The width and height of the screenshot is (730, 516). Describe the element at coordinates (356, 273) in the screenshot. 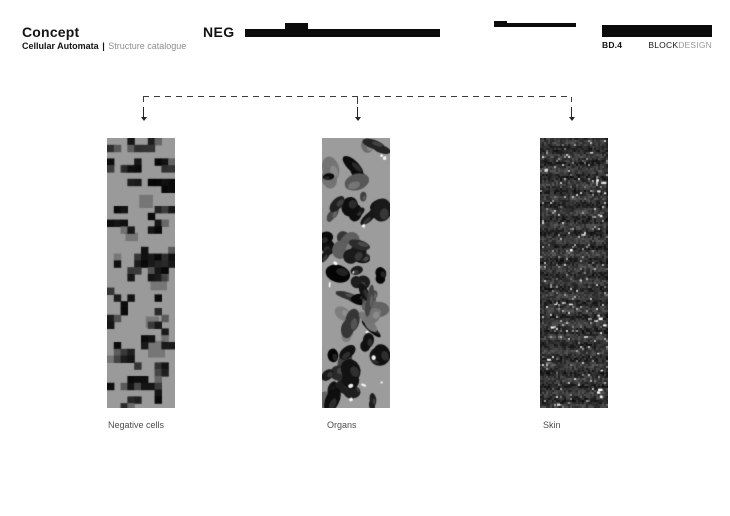

I see `texture-organs` at that location.